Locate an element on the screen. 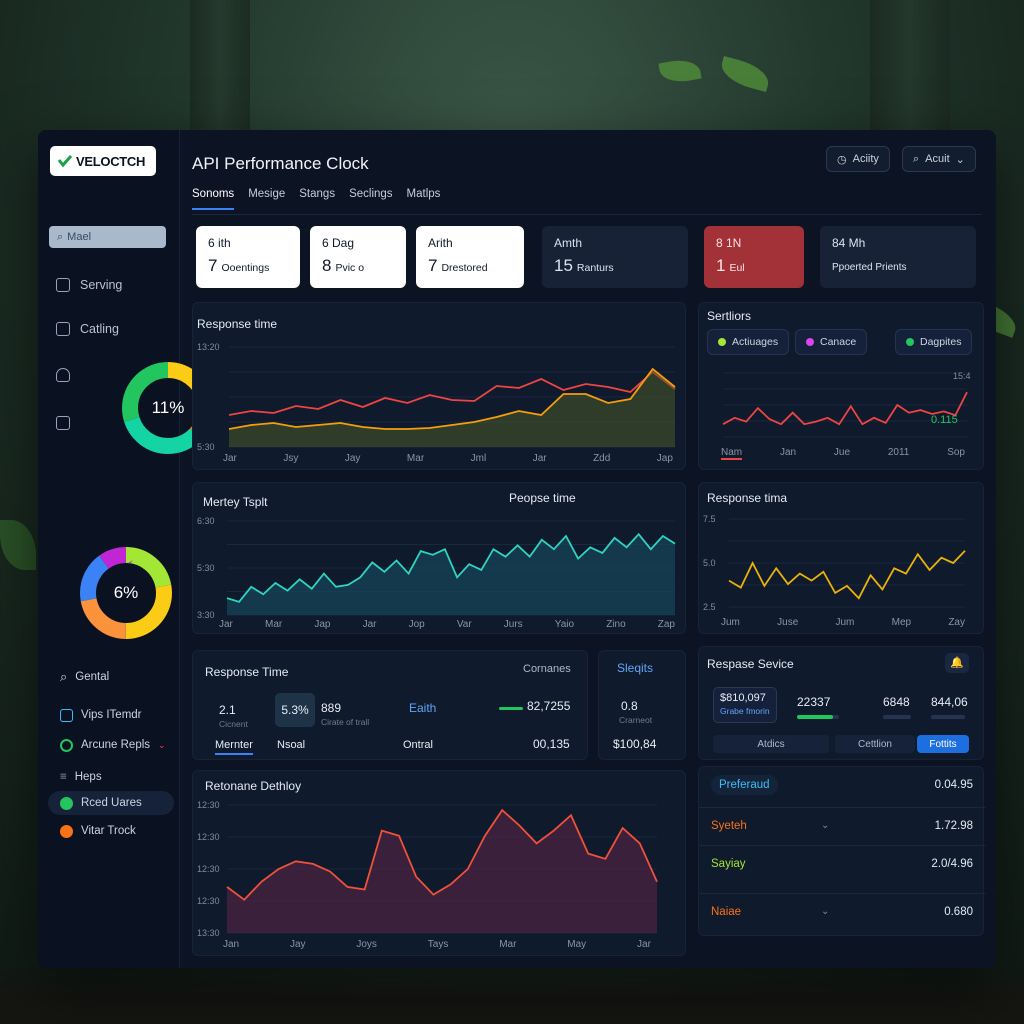 This screenshot has width=1024, height=1024. kpi-value: 7 is located at coordinates (433, 265).